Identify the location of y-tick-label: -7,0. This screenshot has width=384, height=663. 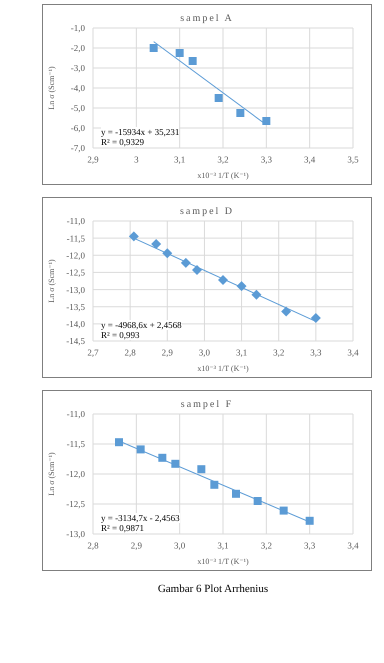
(78, 148).